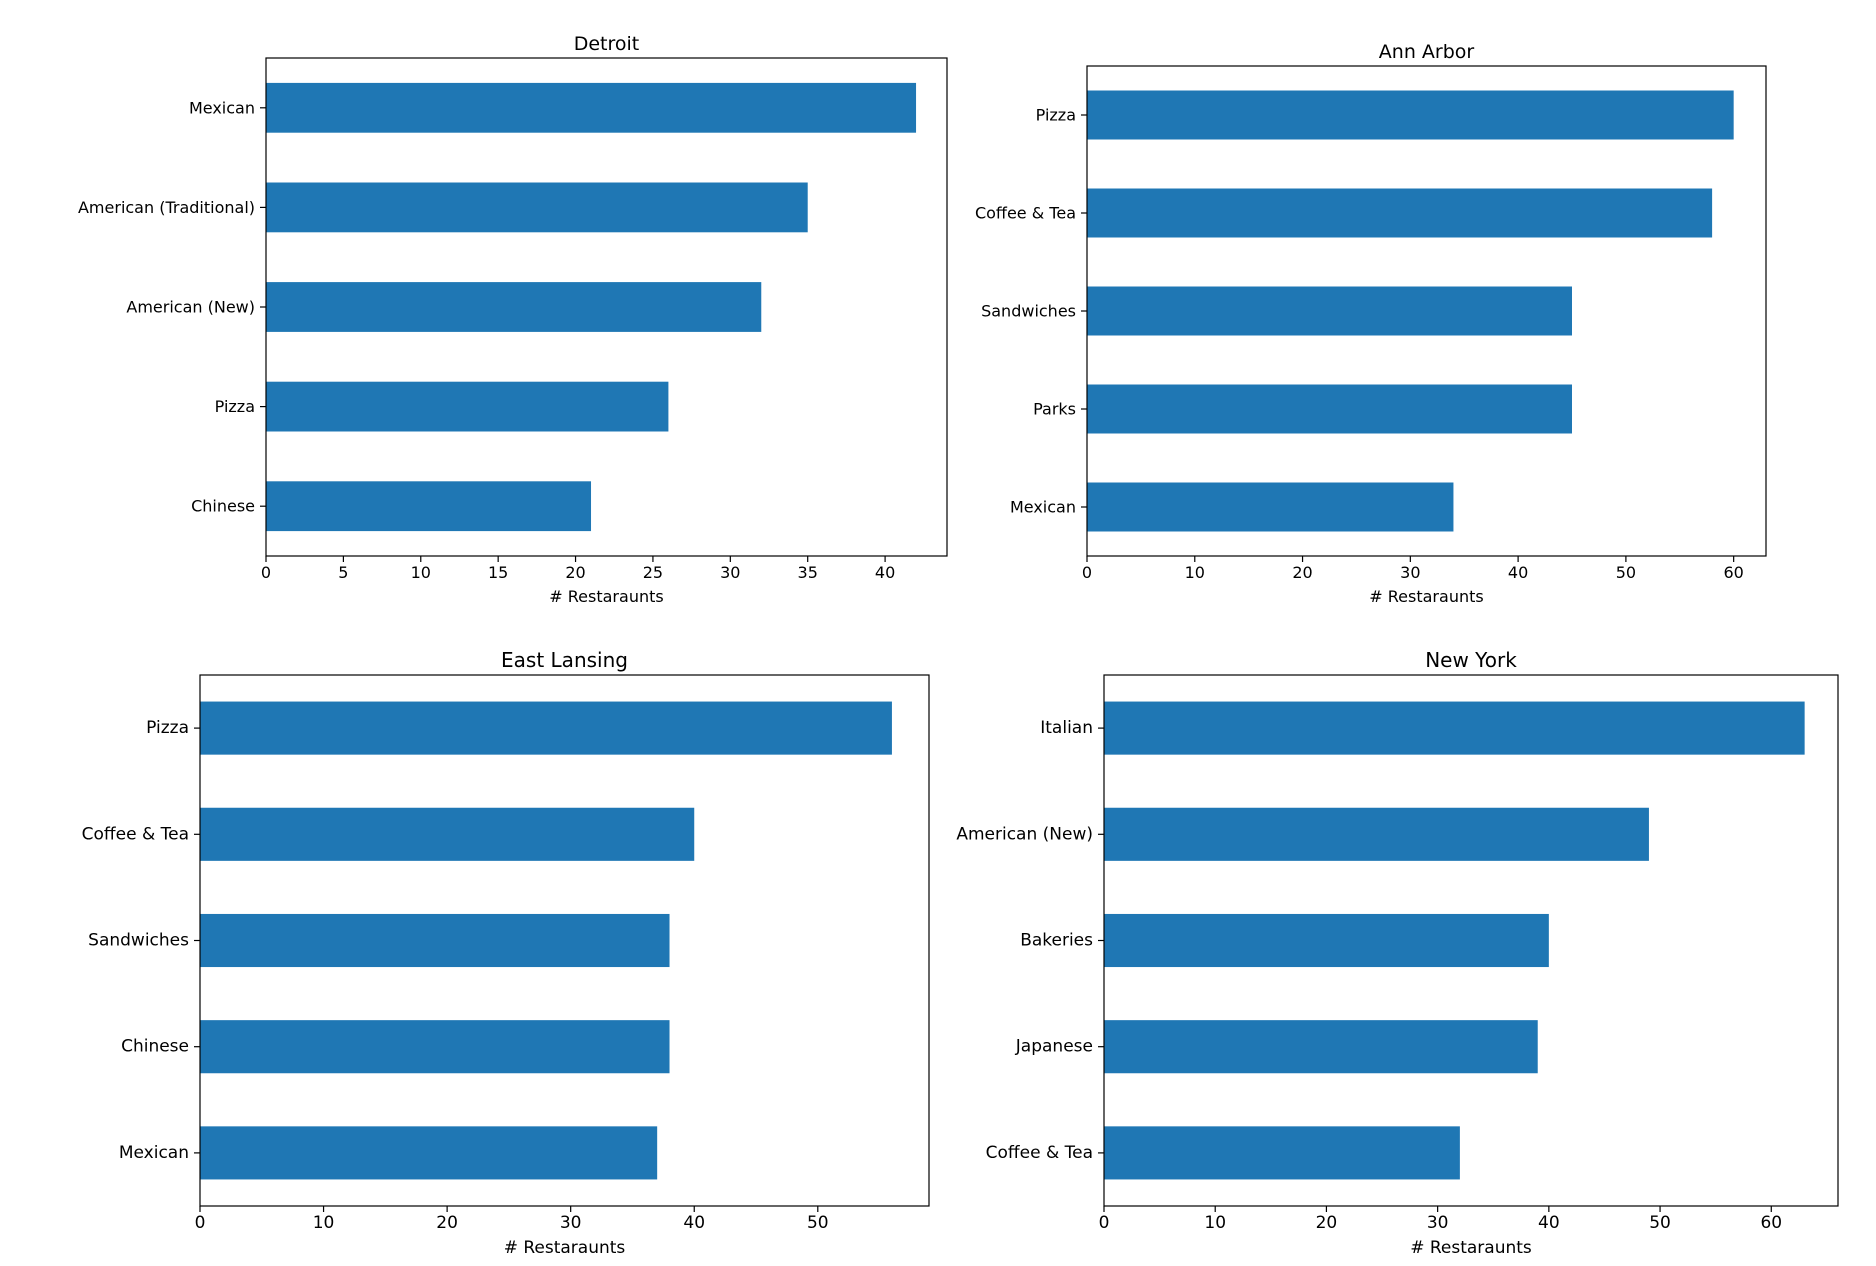 Image resolution: width=1876 pixels, height=1266 pixels. What do you see at coordinates (653, 572) in the screenshot?
I see `x-tick-label: 25` at bounding box center [653, 572].